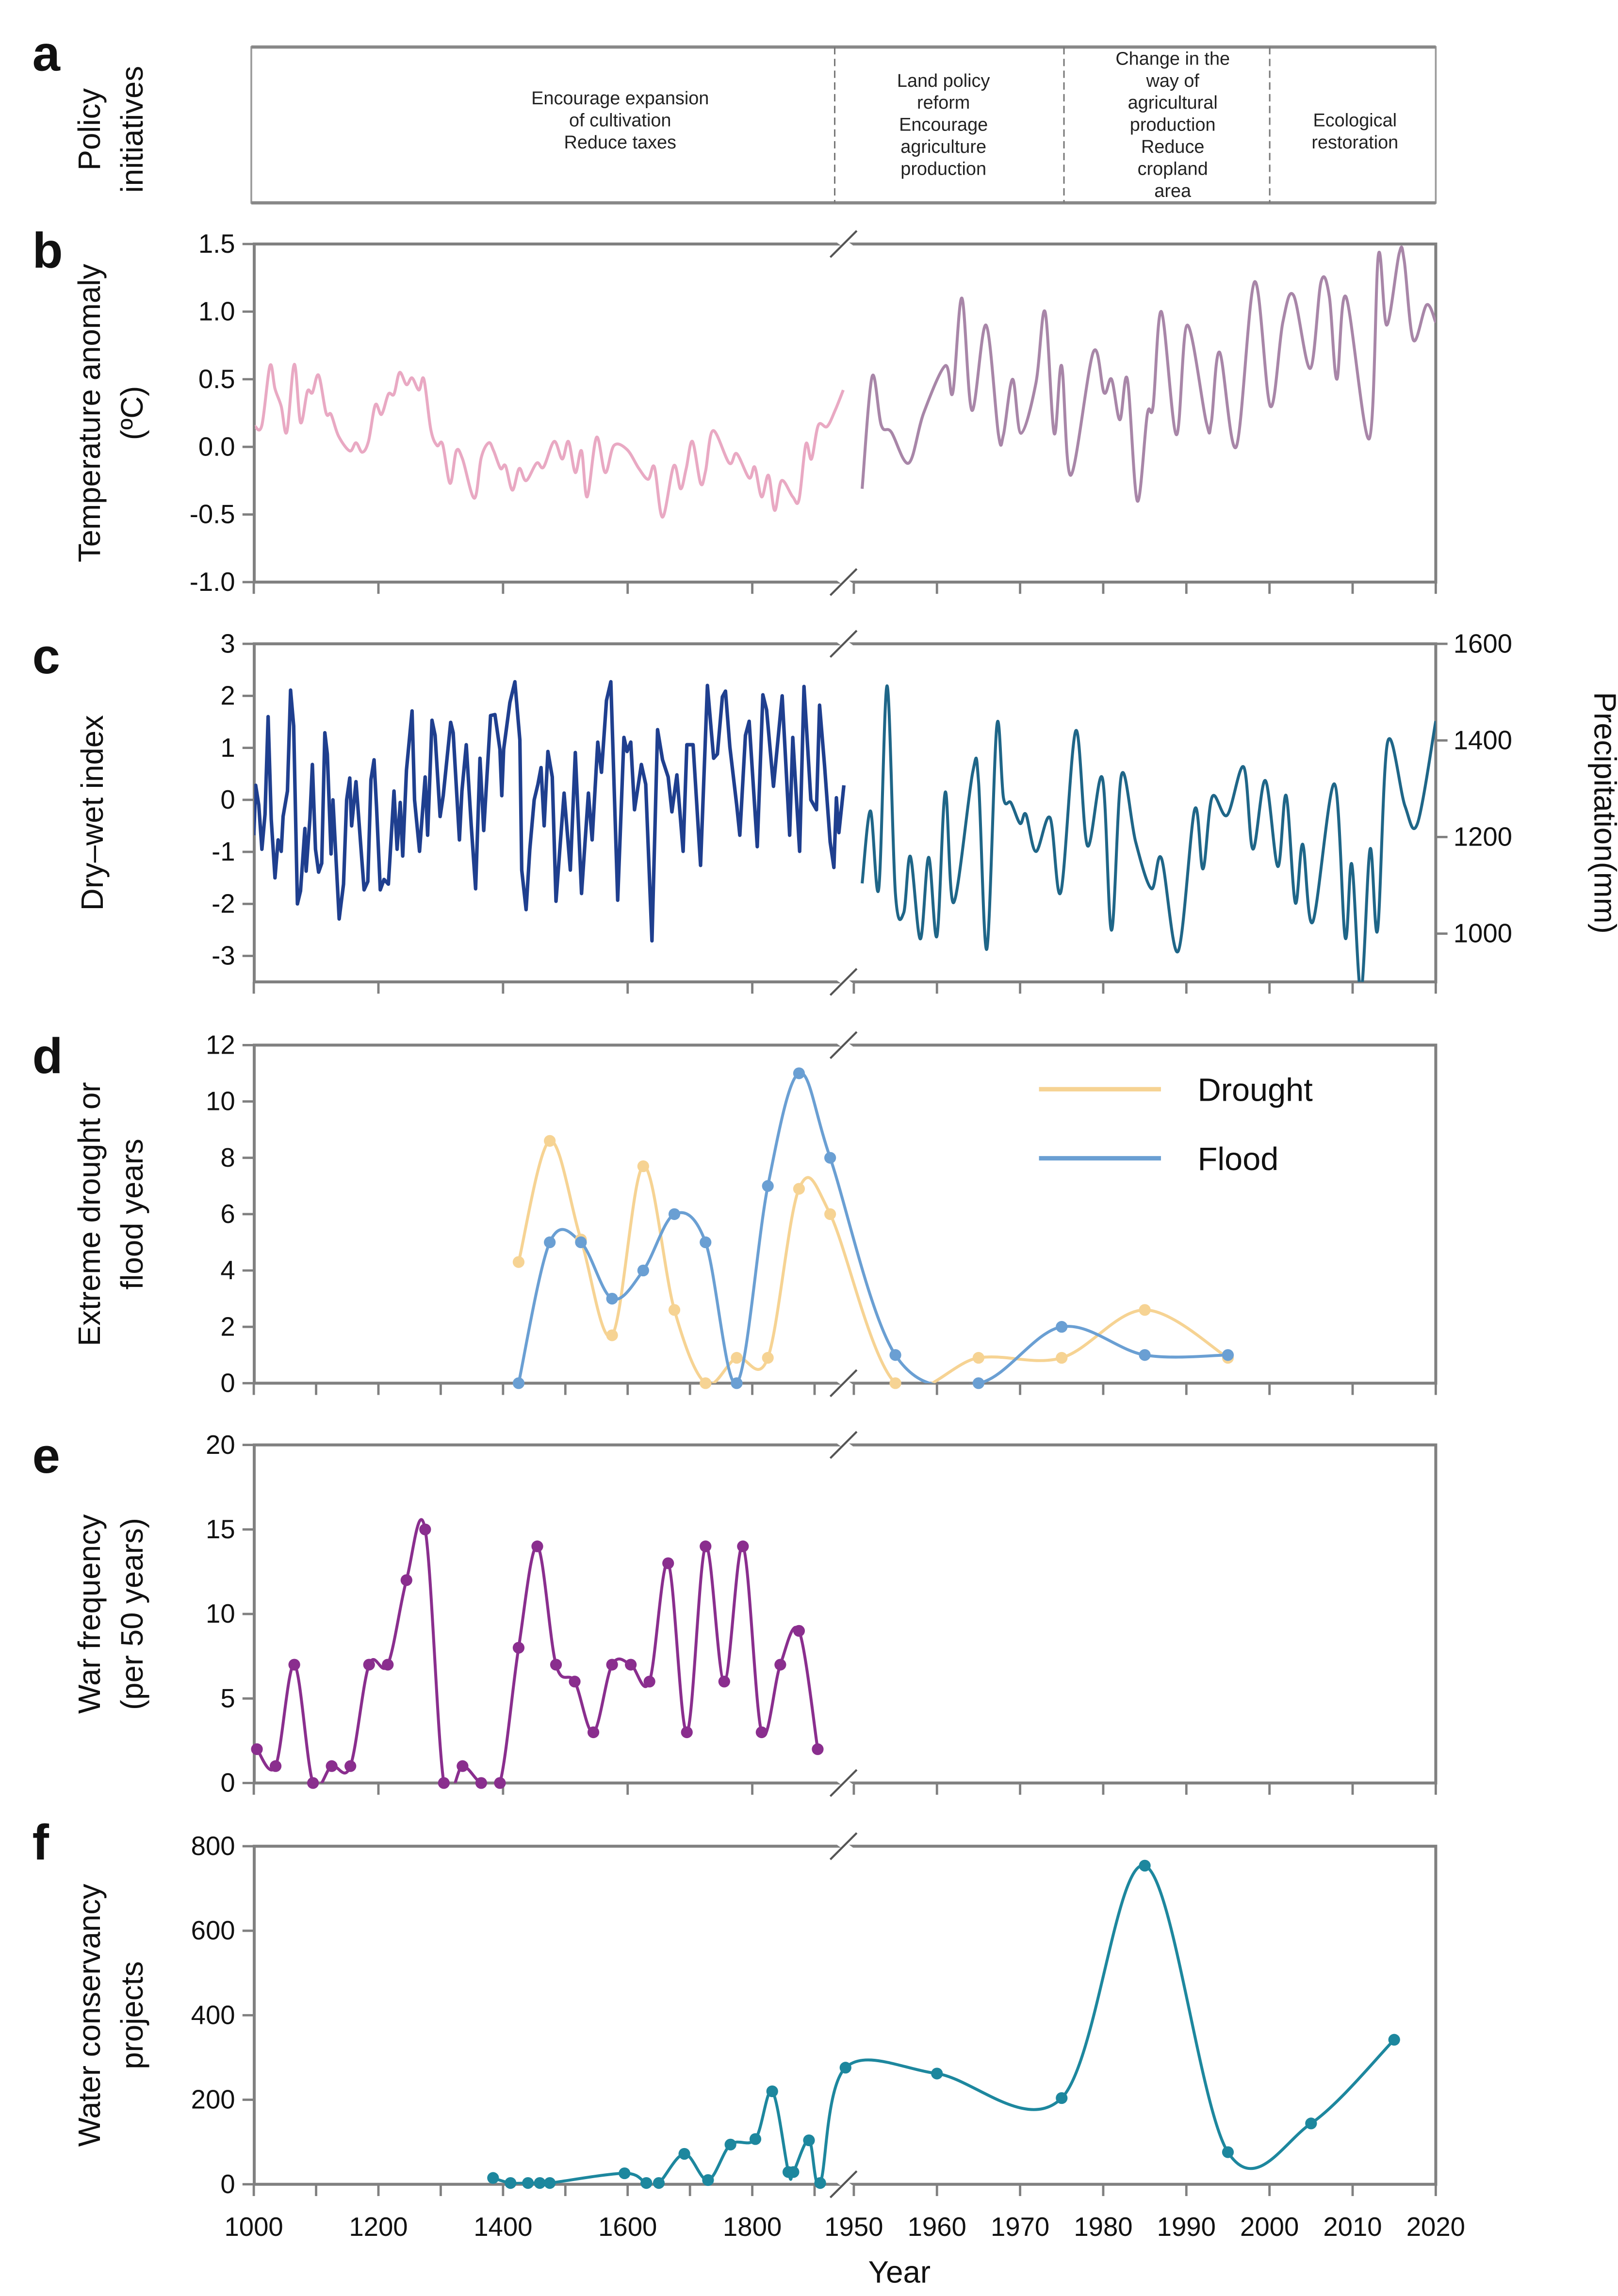 The width and height of the screenshot is (1618, 2296). Describe the element at coordinates (132, 129) in the screenshot. I see `policy-axis-title: initiatives` at that location.